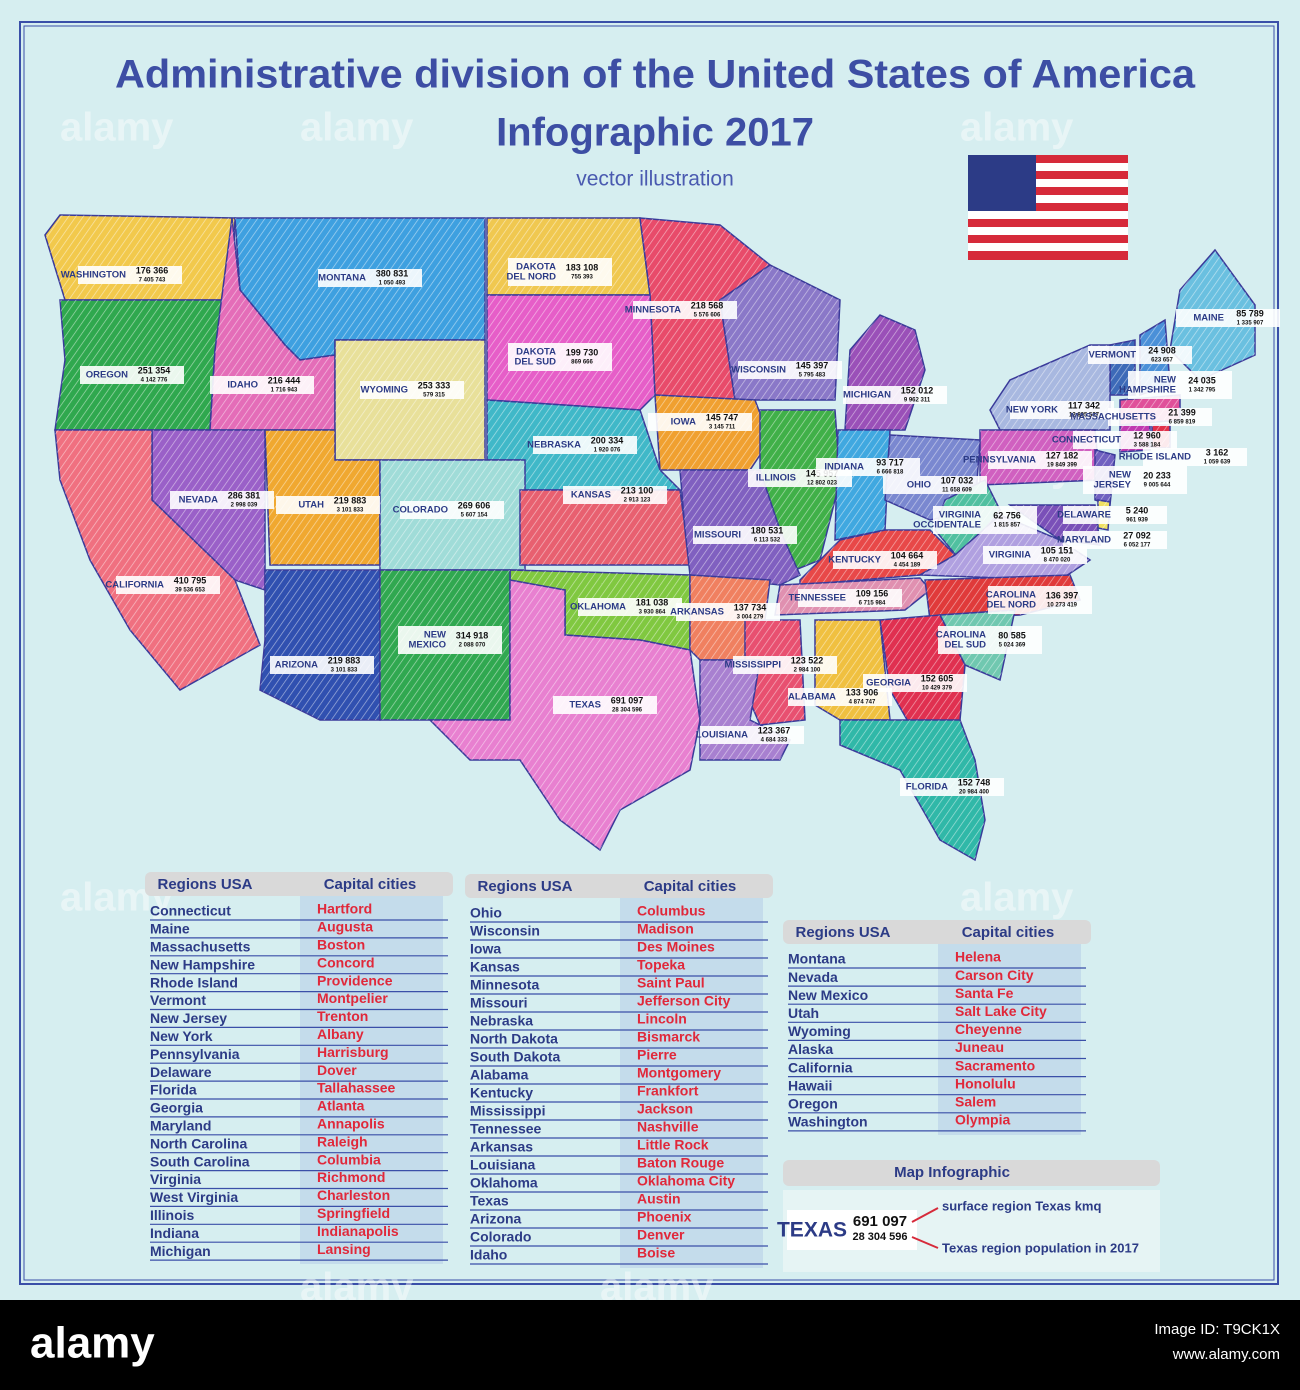 This screenshot has height=1390, width=1300. Describe the element at coordinates (1217, 1329) in the screenshot. I see `footer-image-id: Image ID: T9CK1X` at that location.